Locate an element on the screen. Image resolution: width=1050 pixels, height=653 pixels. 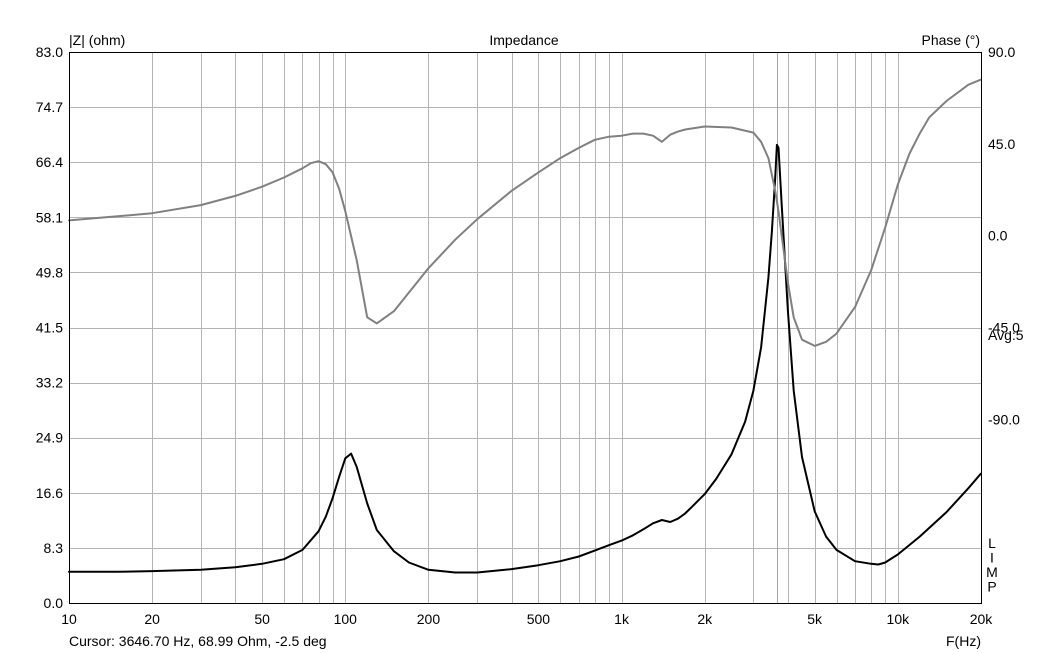
x-tick-label: 50 is located at coordinates (262, 619).